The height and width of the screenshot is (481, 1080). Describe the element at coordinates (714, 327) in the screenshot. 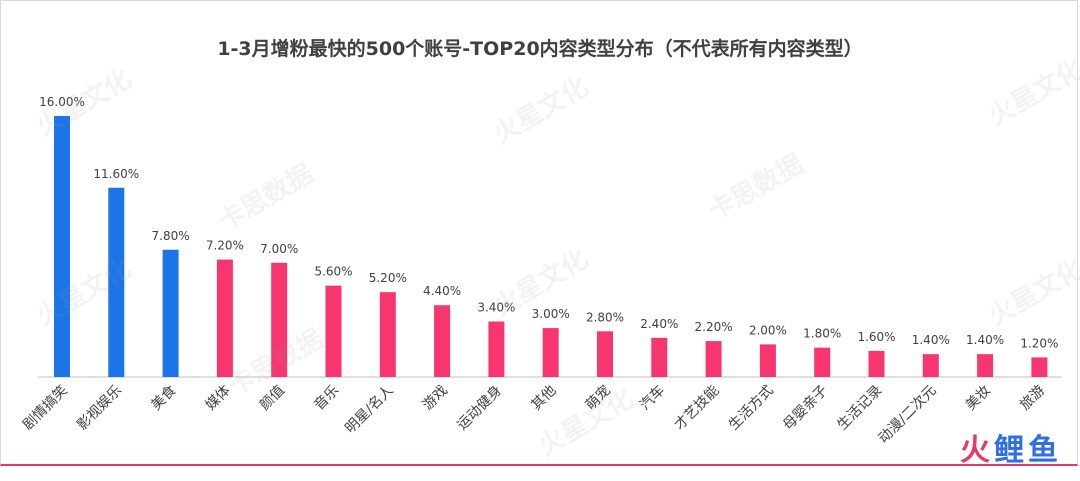

I see `value-label-12: 2.20%` at that location.